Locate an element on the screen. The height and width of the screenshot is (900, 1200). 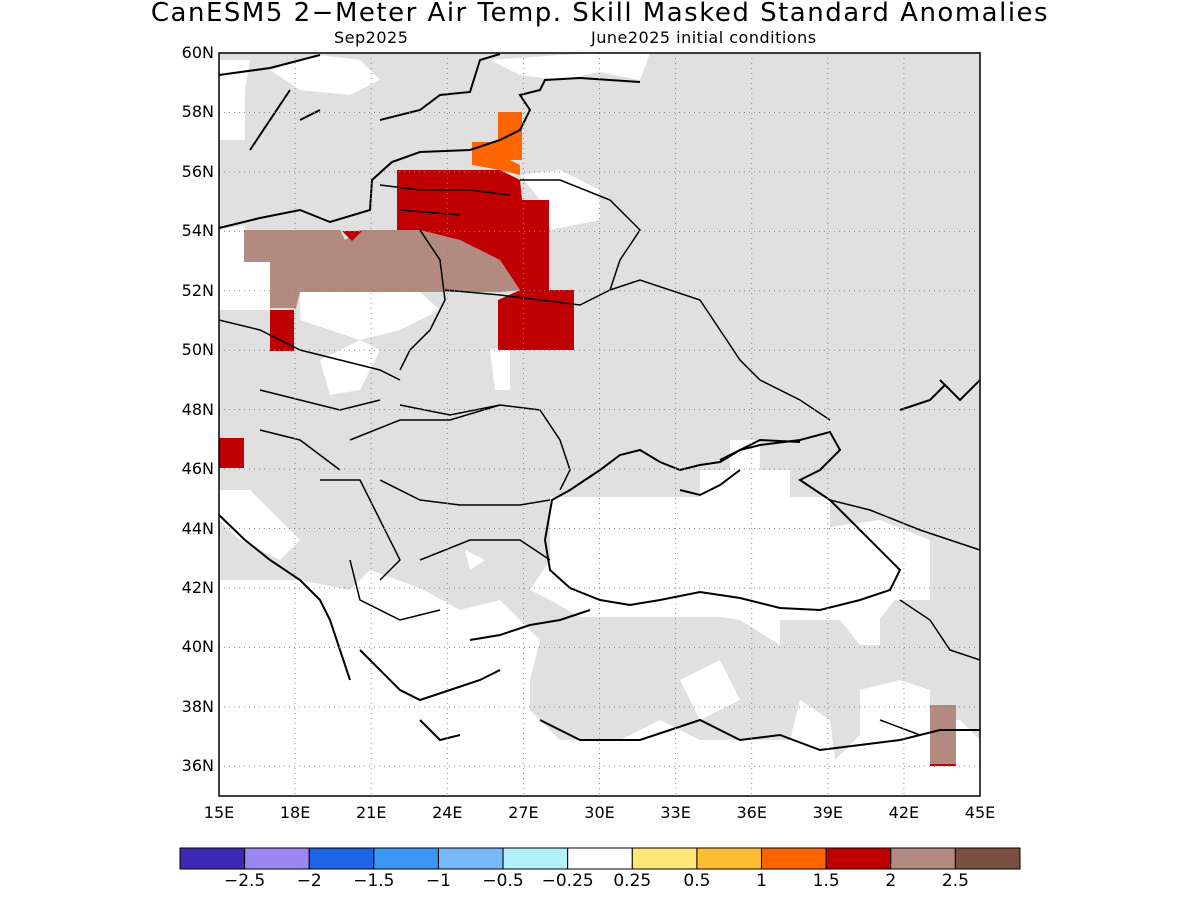
white-area-west-edge is located at coordinates (244, 267).